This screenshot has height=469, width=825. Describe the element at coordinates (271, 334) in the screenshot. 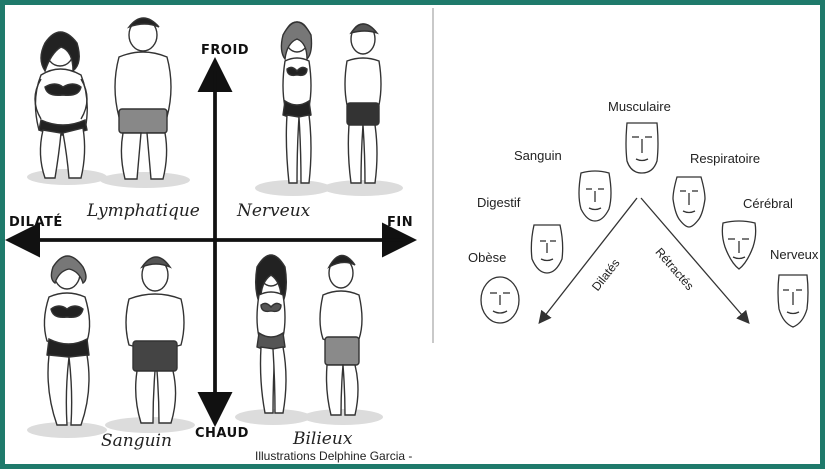

I see `figure-bilious-woman` at that location.